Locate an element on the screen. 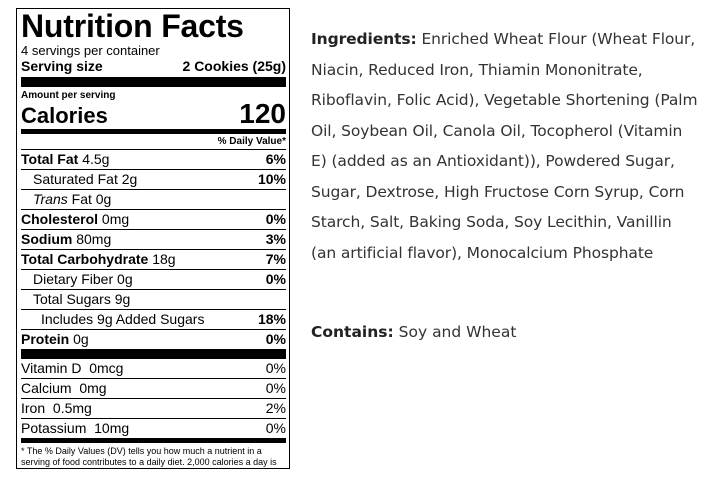  nutrient-row-trans-fat: Trans Fat 0g is located at coordinates (153, 200).